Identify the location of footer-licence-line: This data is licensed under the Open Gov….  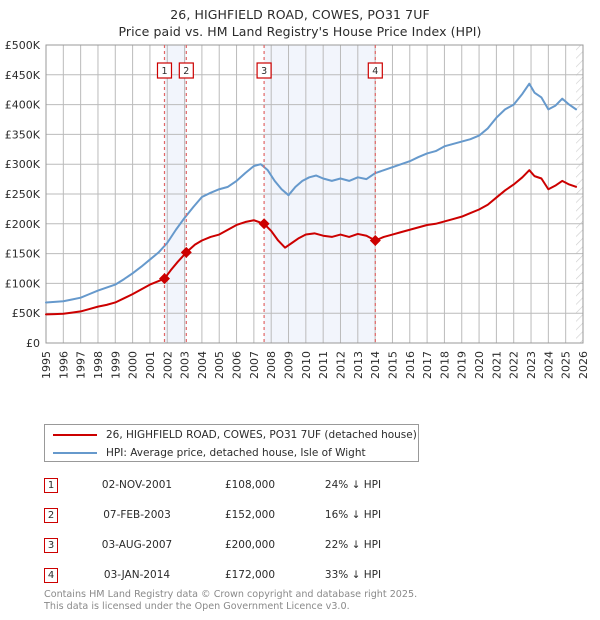
(197, 606).